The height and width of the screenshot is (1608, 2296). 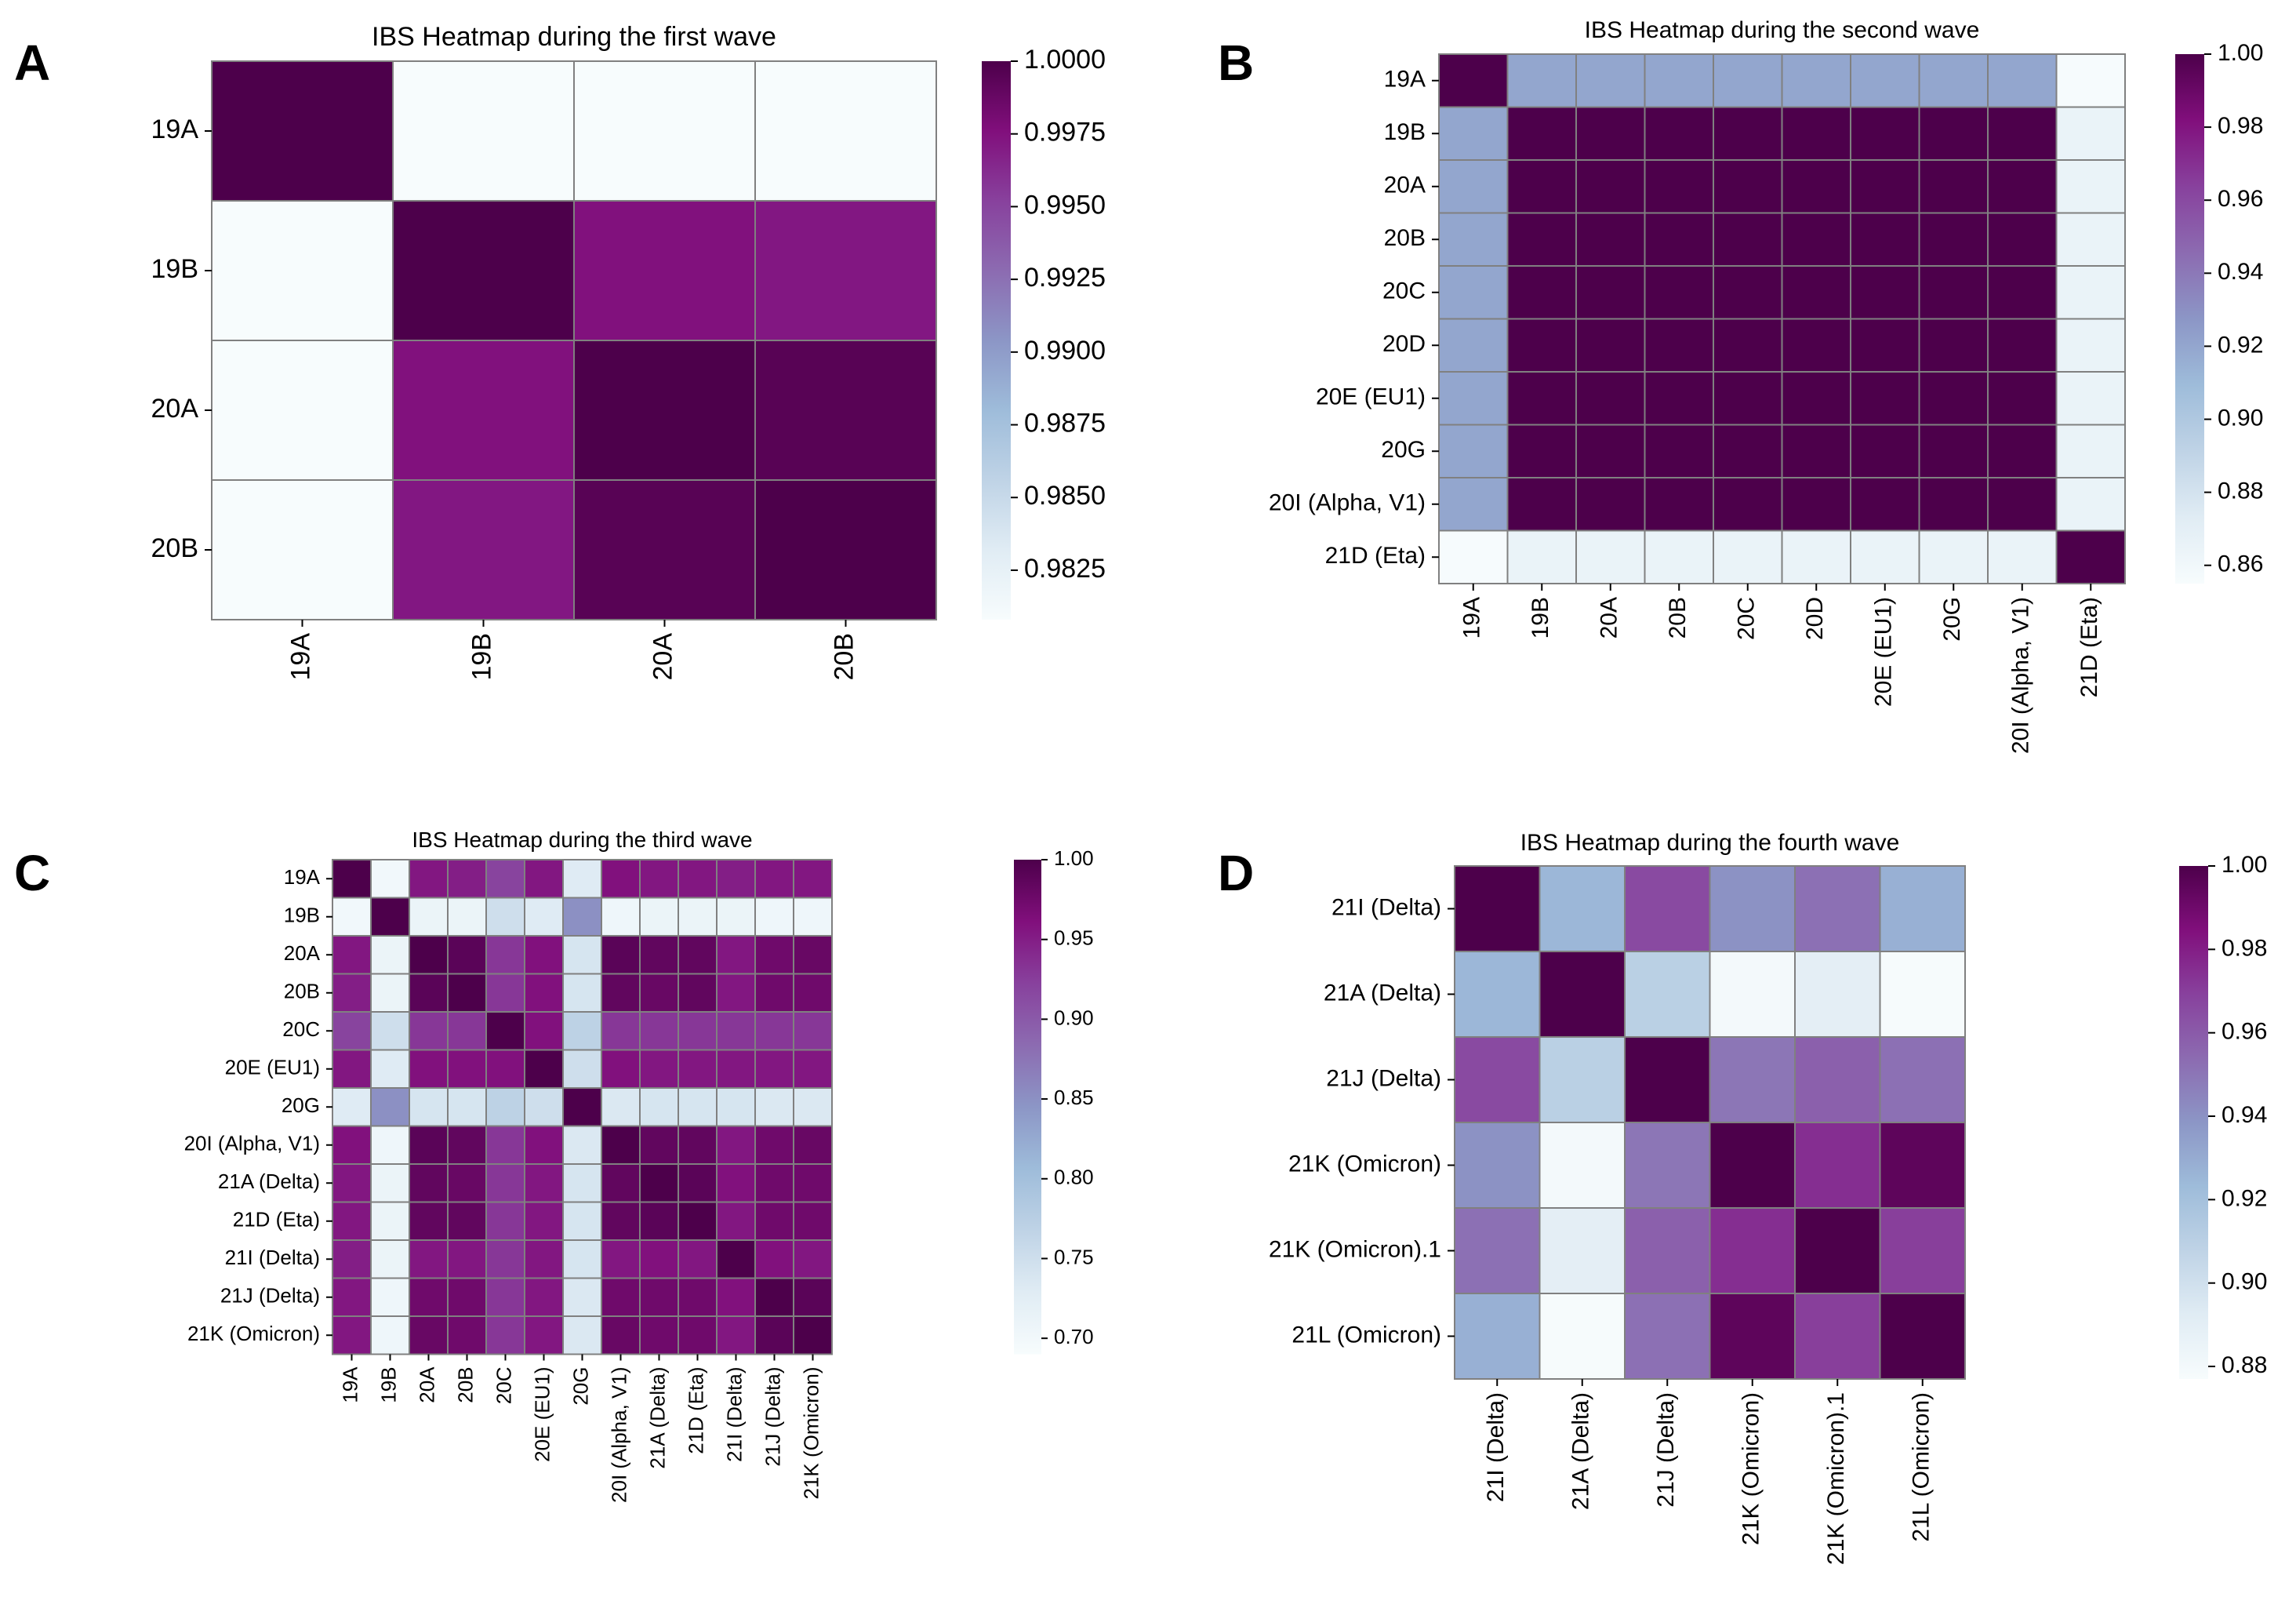 I want to click on y-tick-label-c-19a: 19A, so click(x=302, y=877).